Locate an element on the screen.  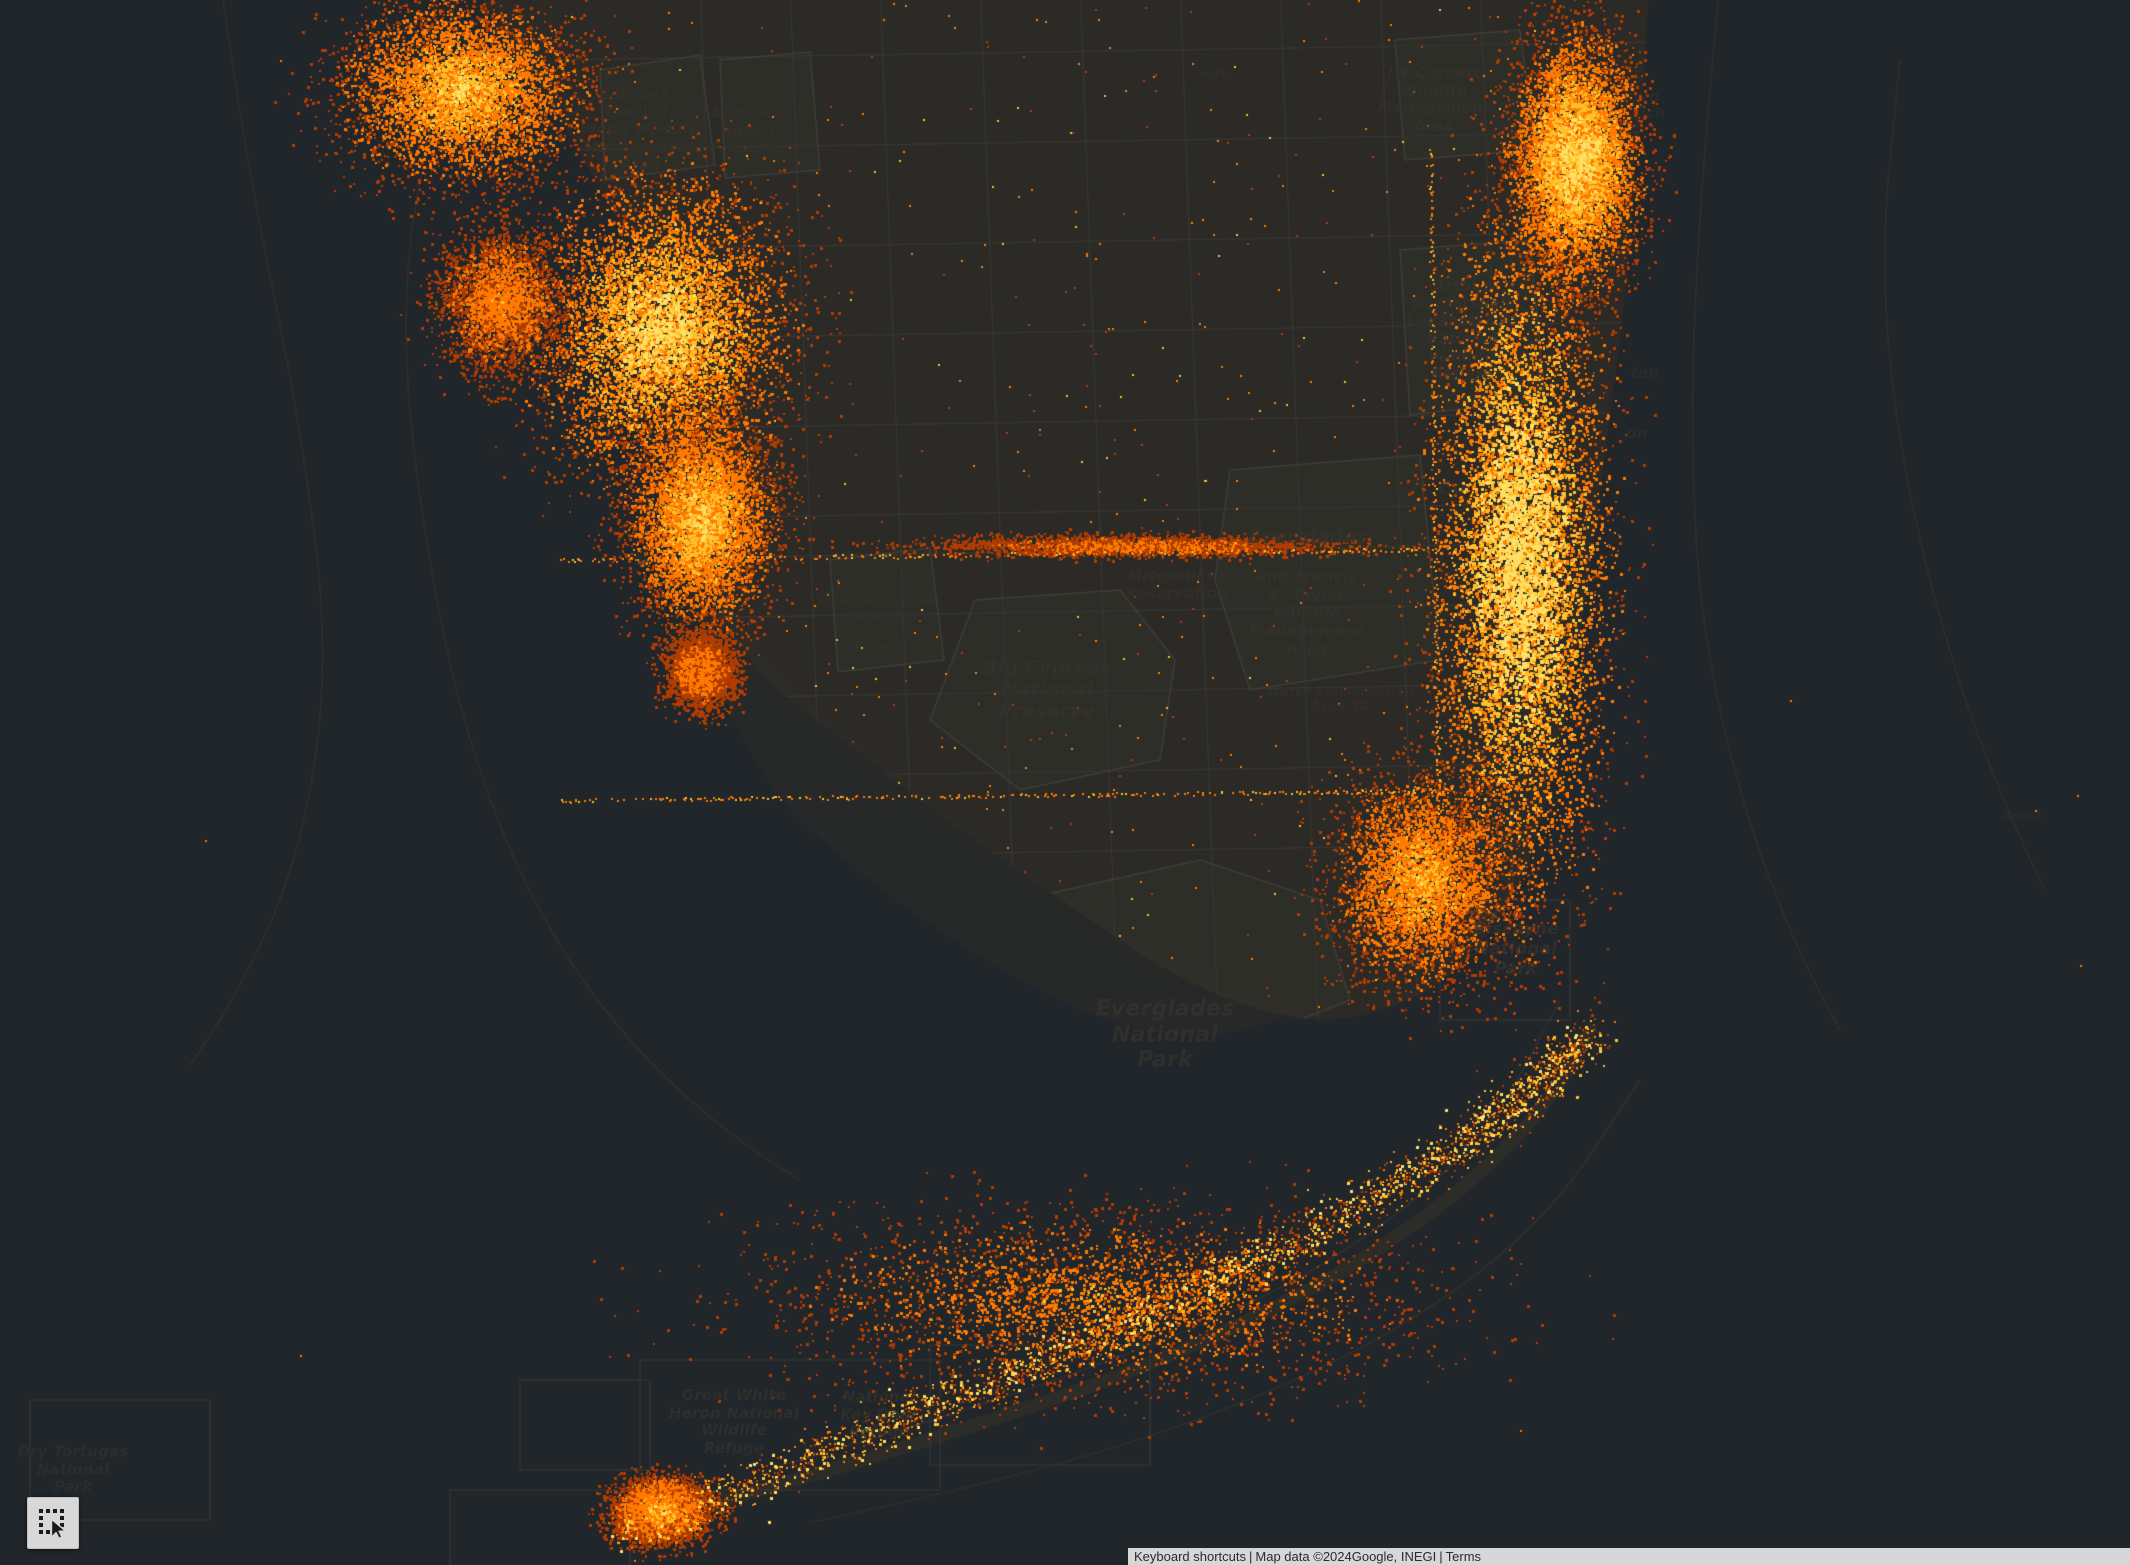
box-select-tool-button is located at coordinates (53, 1523).